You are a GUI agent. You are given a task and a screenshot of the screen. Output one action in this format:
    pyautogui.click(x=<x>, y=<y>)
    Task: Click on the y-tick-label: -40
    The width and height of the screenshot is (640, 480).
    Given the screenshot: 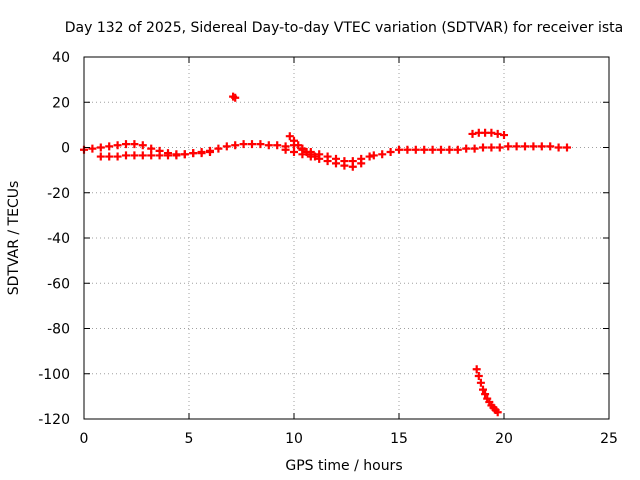 What is the action you would take?
    pyautogui.click(x=58, y=239)
    